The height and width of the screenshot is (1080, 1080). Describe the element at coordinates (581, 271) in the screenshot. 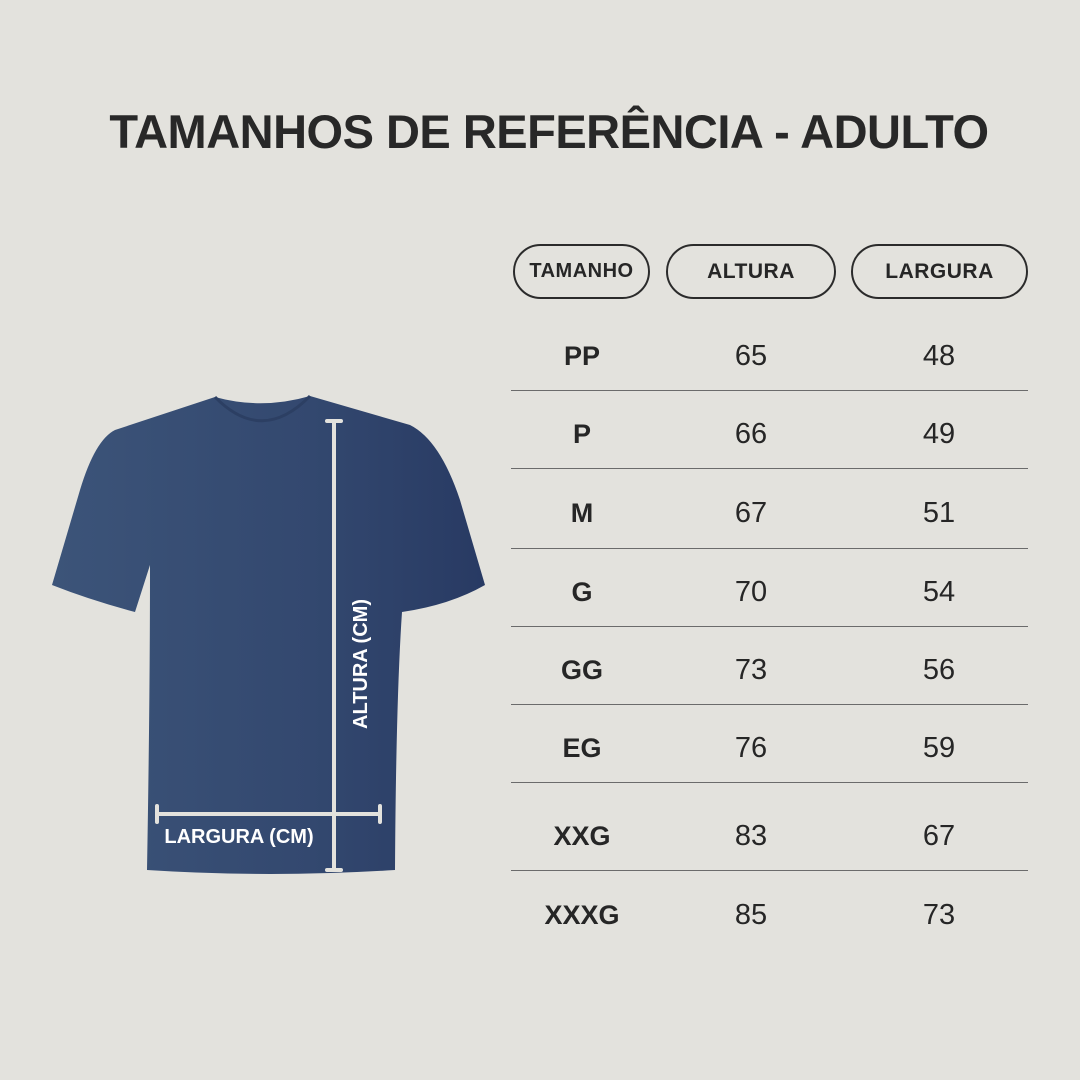

I see `header-tamanho: TAMANHO` at that location.